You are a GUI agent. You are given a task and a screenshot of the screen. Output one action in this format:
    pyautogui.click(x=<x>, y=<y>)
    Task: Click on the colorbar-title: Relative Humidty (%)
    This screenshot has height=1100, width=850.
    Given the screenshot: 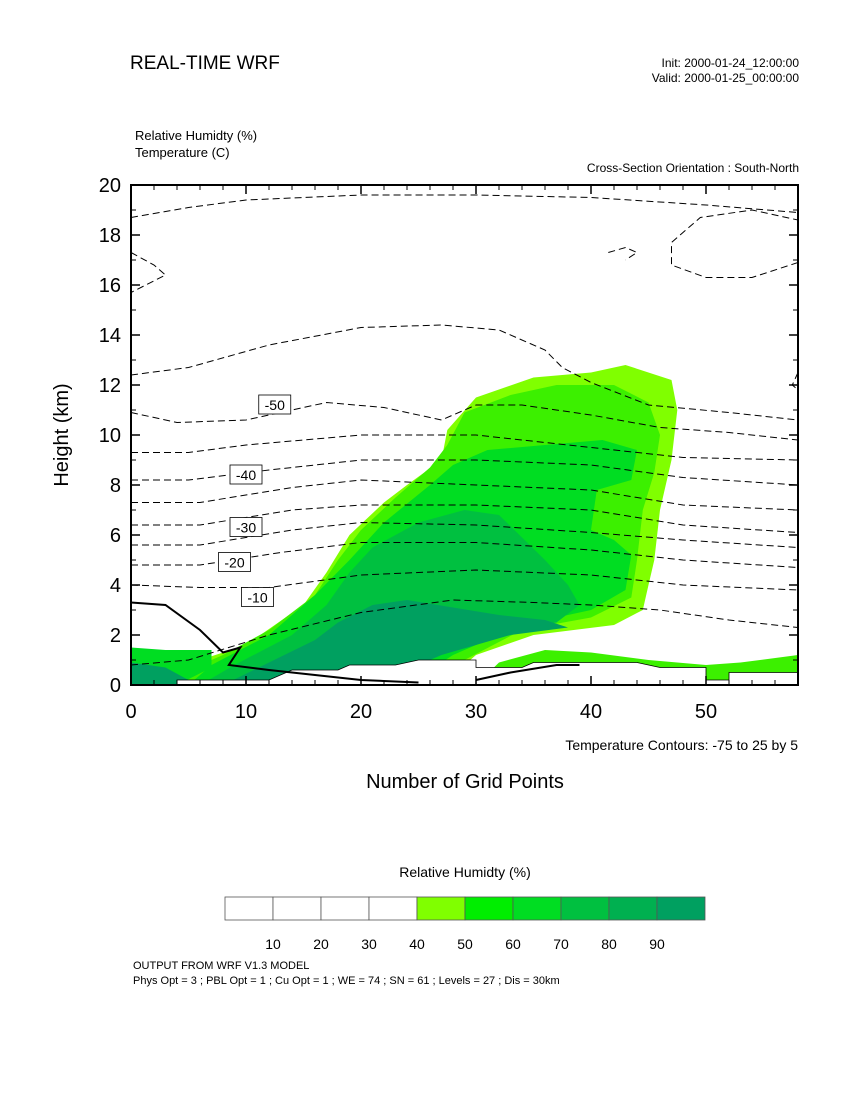 What is the action you would take?
    pyautogui.click(x=465, y=872)
    